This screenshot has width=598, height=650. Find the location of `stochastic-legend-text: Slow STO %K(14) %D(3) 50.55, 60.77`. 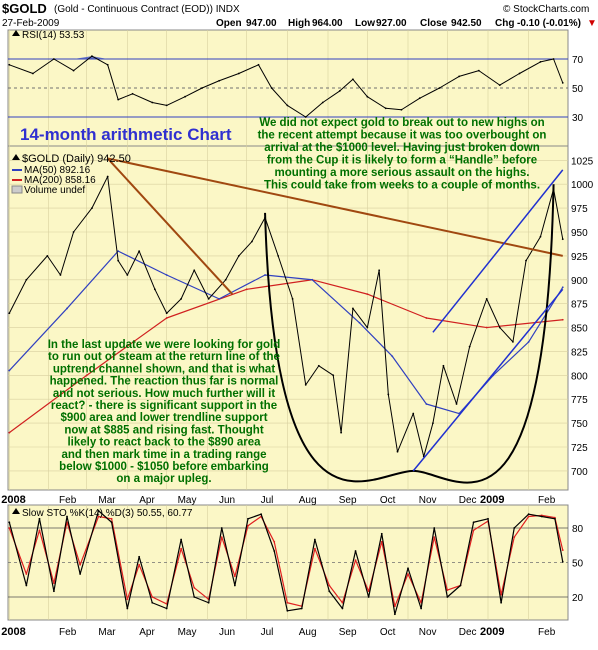

stochastic-legend-text: Slow STO %K(14) %D(3) 50.55, 60.77 is located at coordinates (107, 513).